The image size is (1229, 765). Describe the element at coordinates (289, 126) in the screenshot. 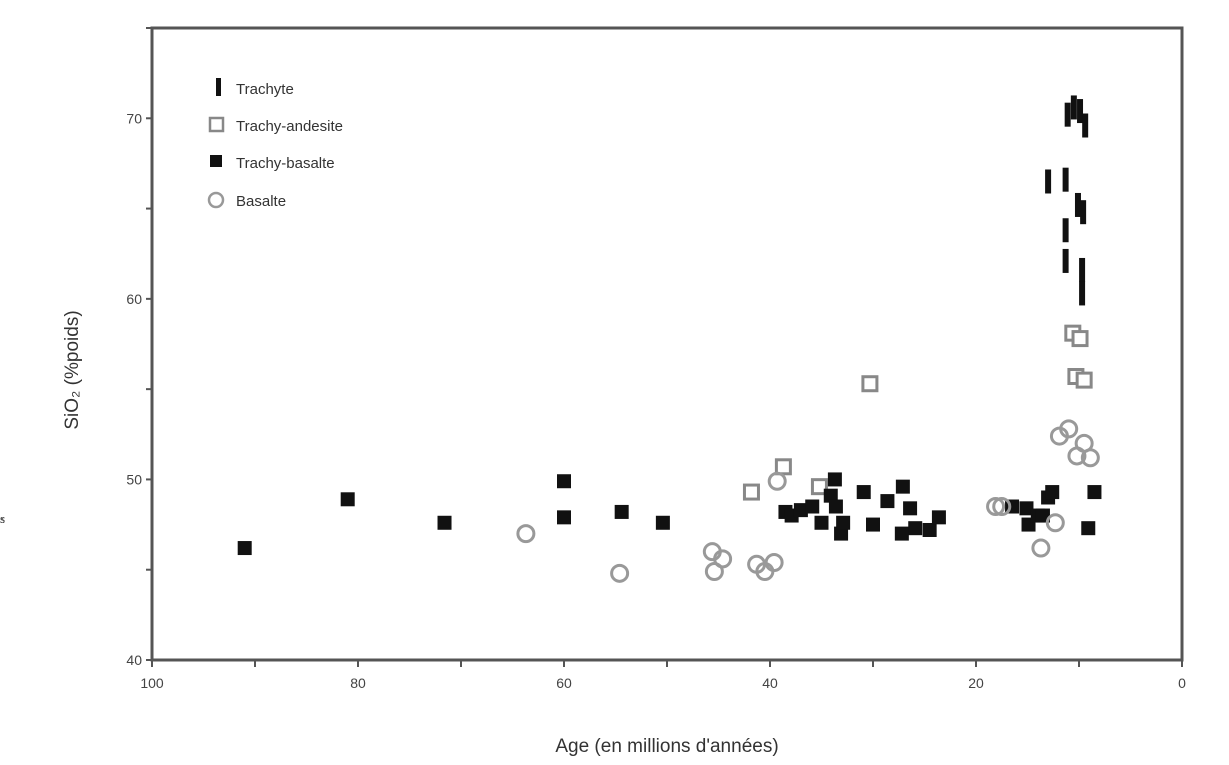

I see `legend-label-trachy-andesite: Trachy-andesite` at that location.